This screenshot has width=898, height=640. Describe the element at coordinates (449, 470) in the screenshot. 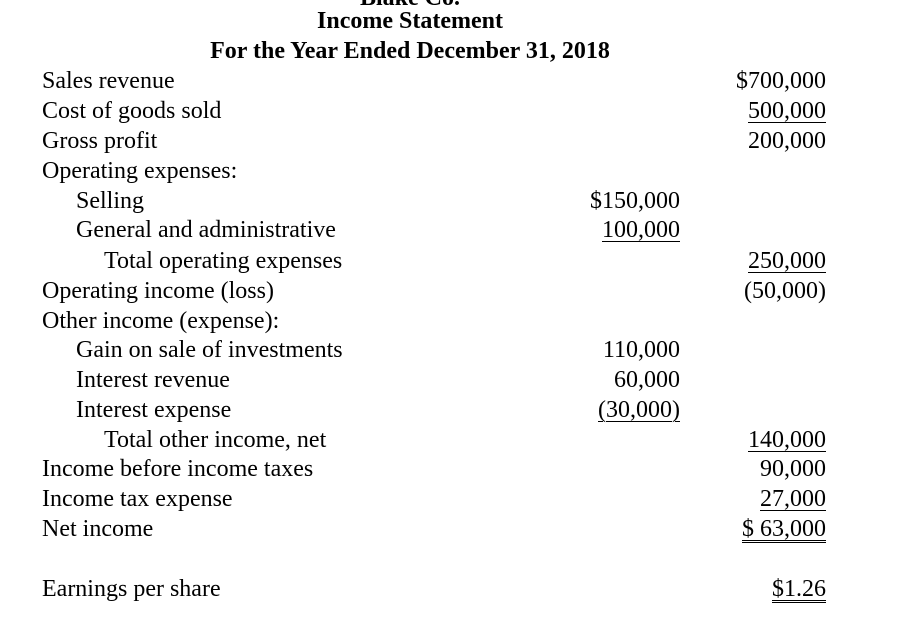

I see `row-income-before-taxes: Income before income taxes 90,000` at that location.